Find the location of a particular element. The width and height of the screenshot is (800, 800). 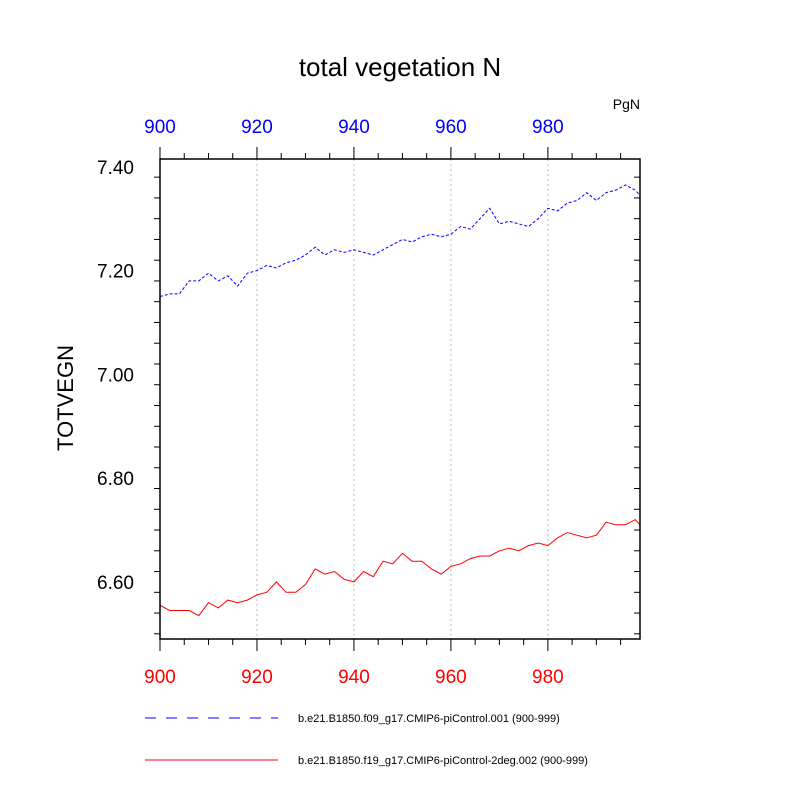

x-tick-label-top-960: 960 is located at coordinates (451, 127).